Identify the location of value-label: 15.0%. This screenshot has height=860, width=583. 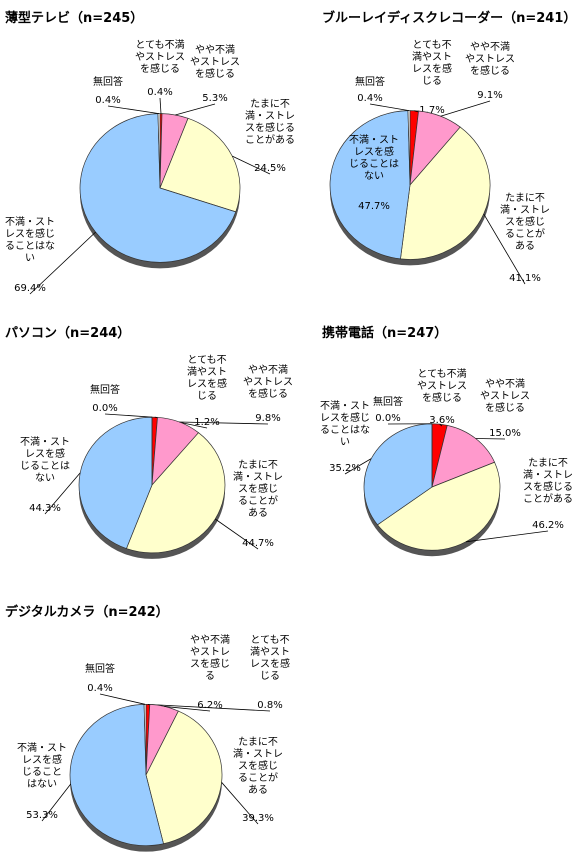
(505, 433).